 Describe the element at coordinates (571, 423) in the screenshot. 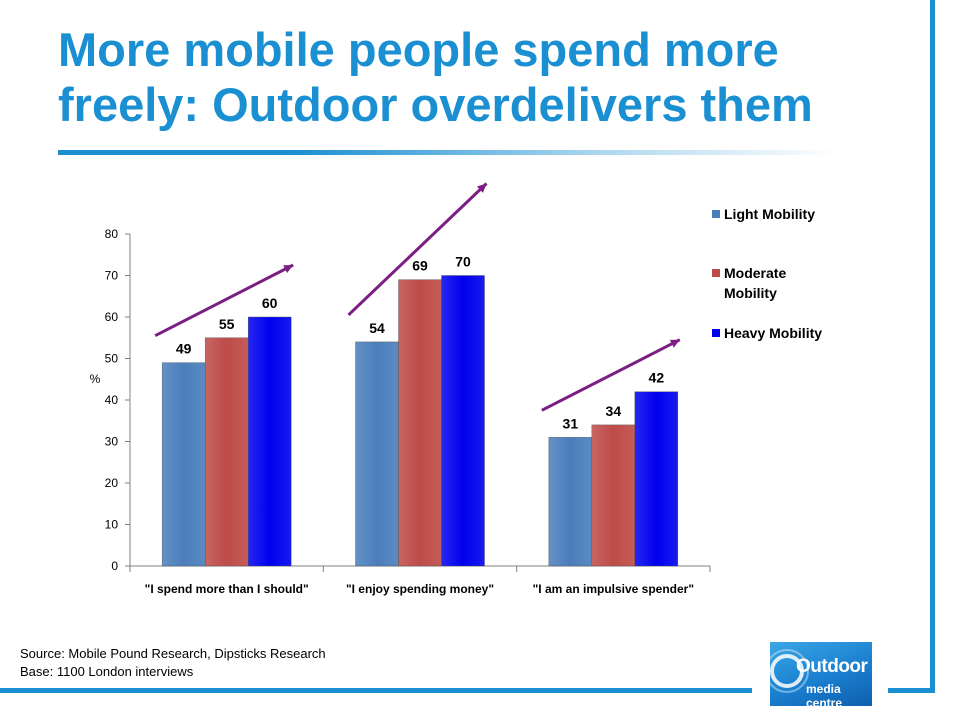

I see `data-label: 31` at that location.